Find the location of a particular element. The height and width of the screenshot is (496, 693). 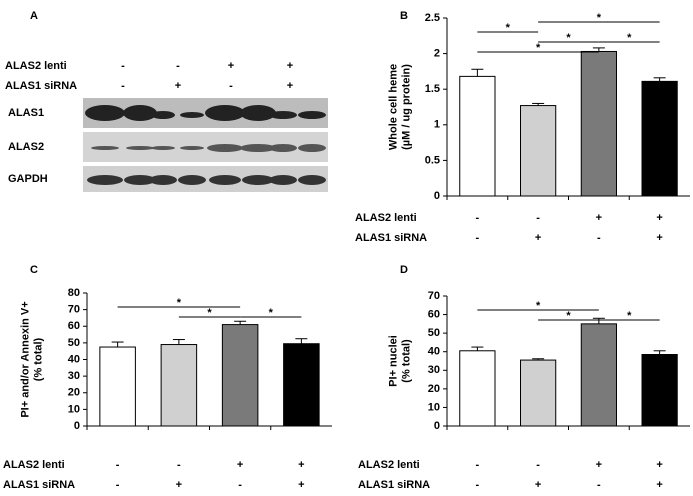

panel-label: C is located at coordinates (34, 270).